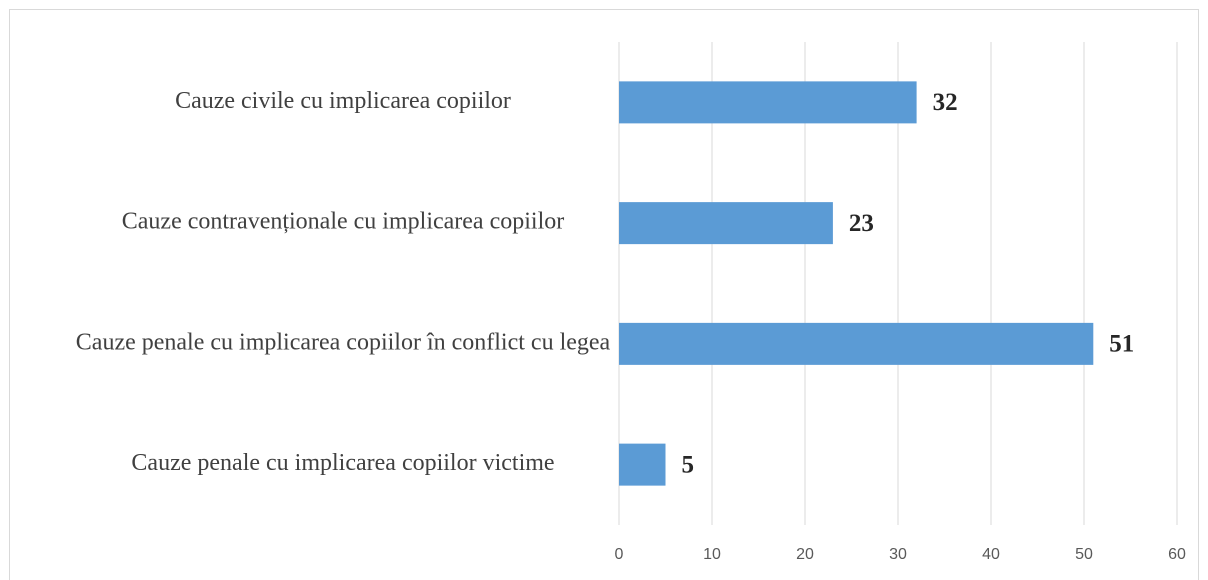 This screenshot has height=580, width=1208. I want to click on x-tick-label: 60, so click(1177, 554).